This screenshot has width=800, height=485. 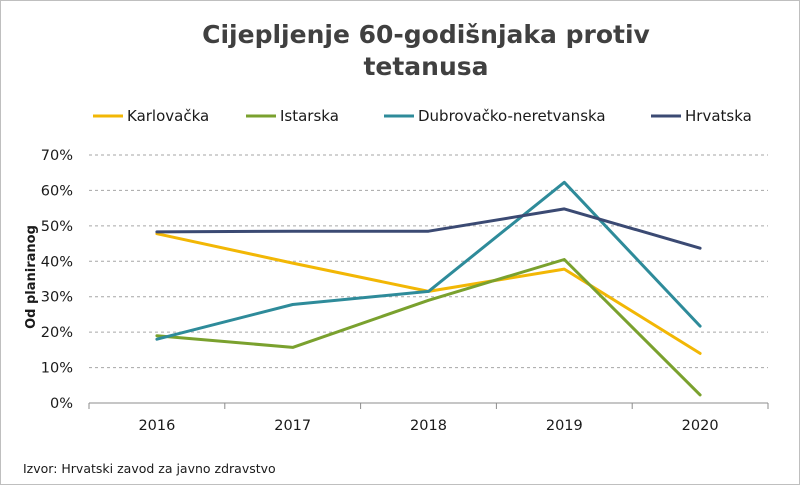 I want to click on source-note: Izvor: Hrvatski zavod za javno zdravstvo, so click(x=149, y=468).